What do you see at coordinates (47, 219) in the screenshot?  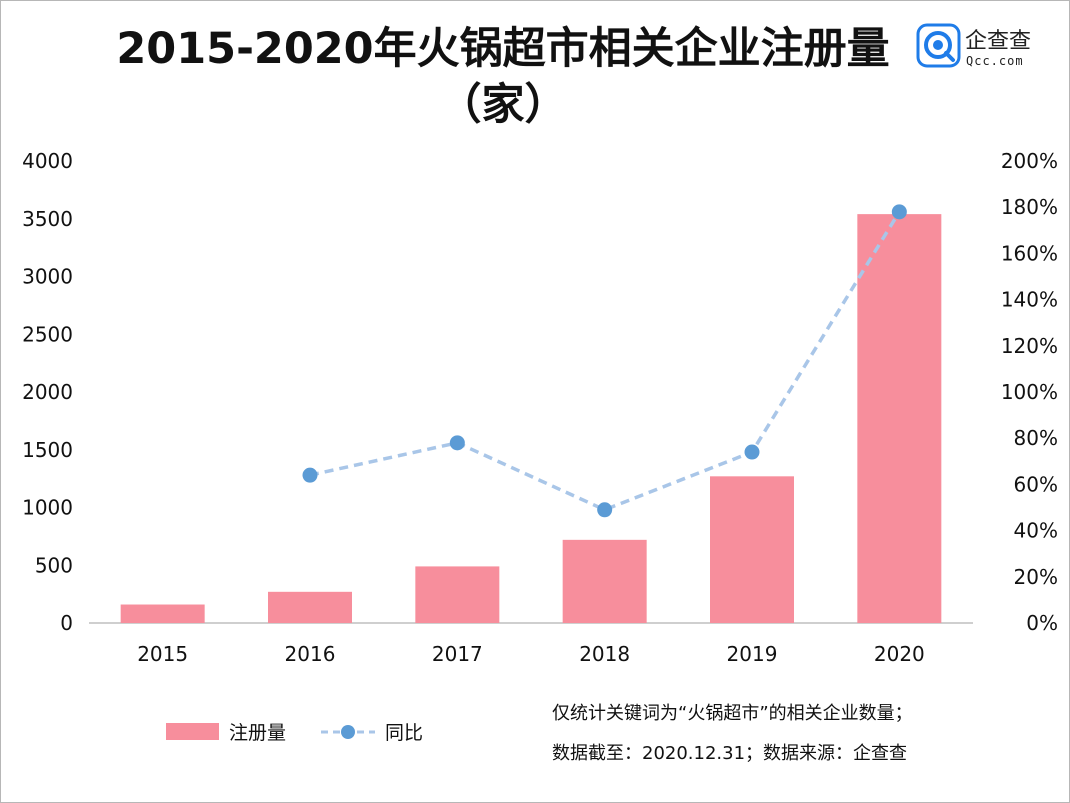 I see `y-left-tick-label: 3500` at bounding box center [47, 219].